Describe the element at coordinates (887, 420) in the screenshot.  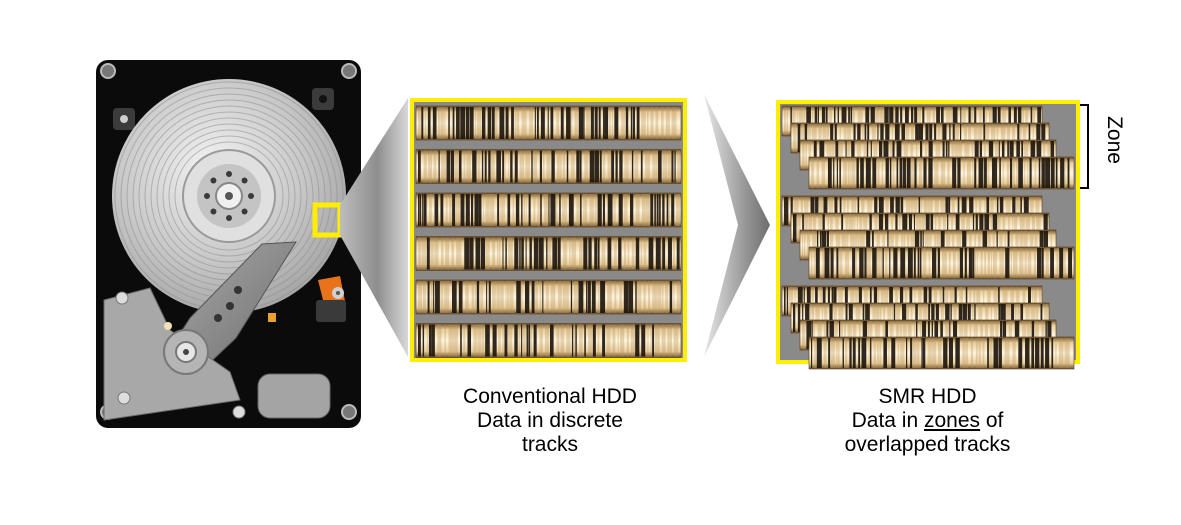
I see `smr-line2-pre: Data in` at that location.